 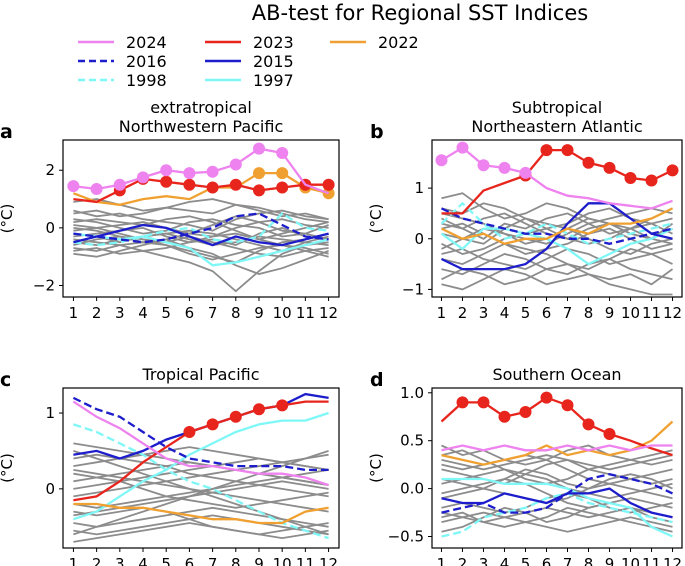 I want to click on legend-label-2024: 2024, so click(x=146, y=42).